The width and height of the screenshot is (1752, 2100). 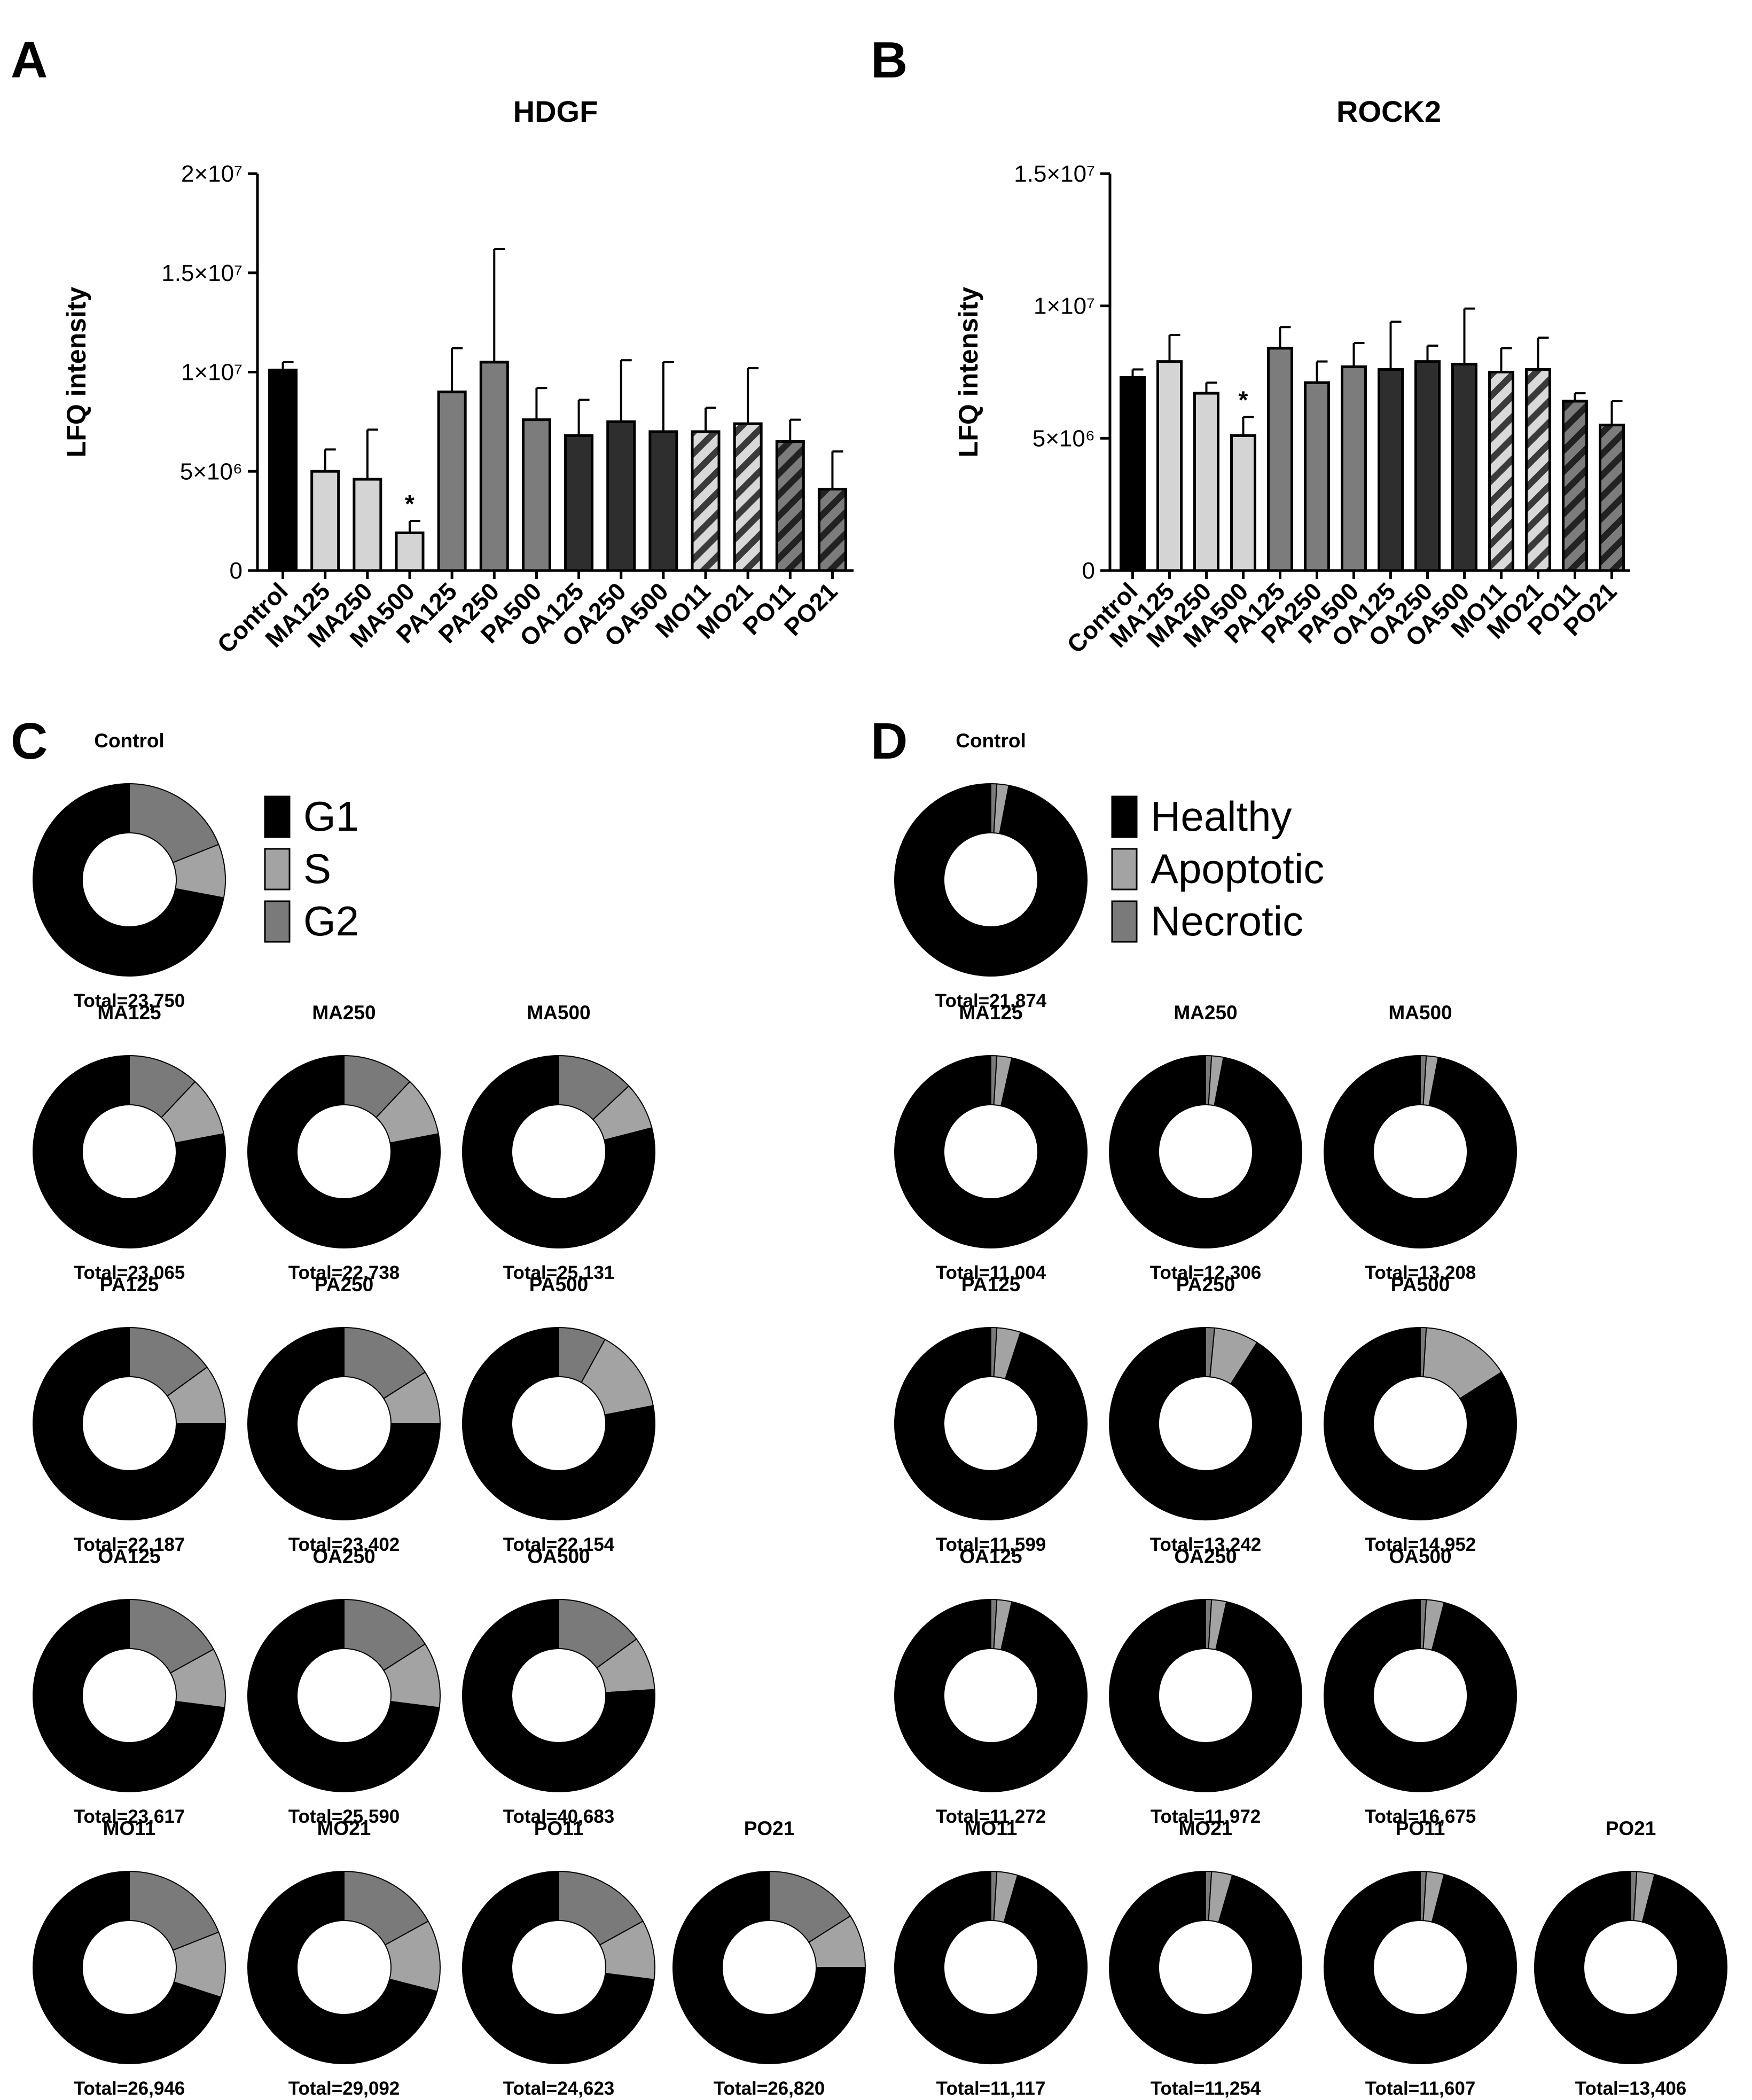 I want to click on panel-c-slice-oa500-g1, so click(x=558, y=1695).